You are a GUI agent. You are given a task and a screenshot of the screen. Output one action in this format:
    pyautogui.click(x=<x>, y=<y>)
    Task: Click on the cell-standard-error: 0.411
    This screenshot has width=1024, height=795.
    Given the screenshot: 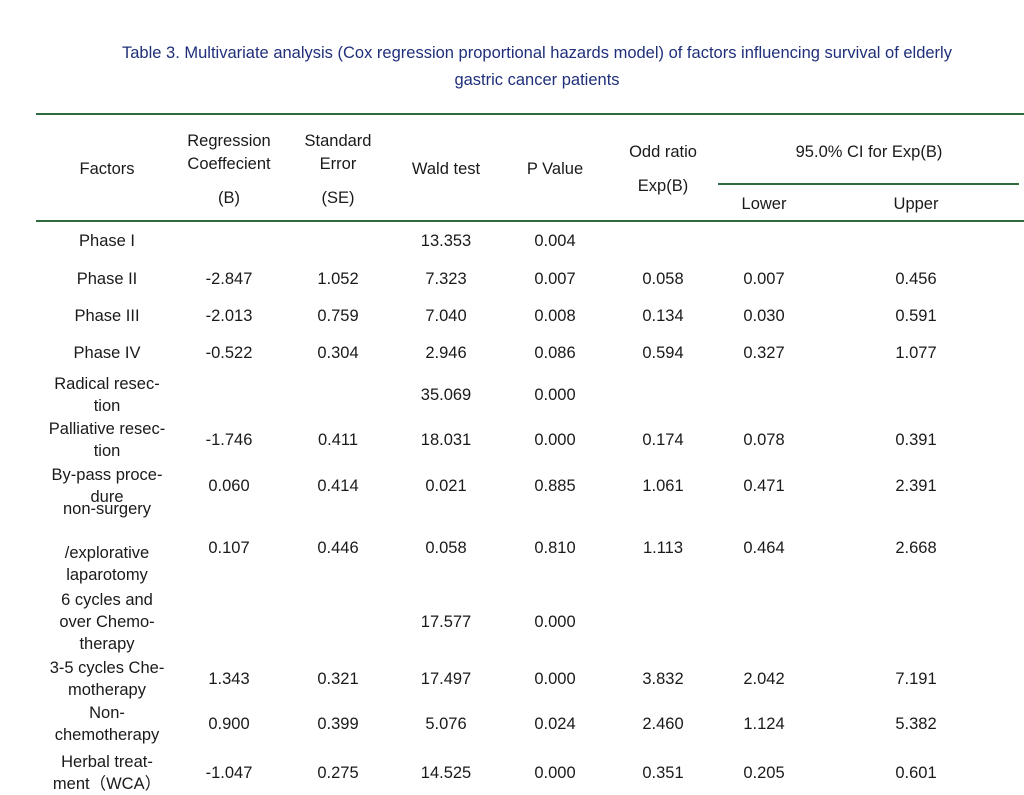 What is the action you would take?
    pyautogui.click(x=338, y=440)
    